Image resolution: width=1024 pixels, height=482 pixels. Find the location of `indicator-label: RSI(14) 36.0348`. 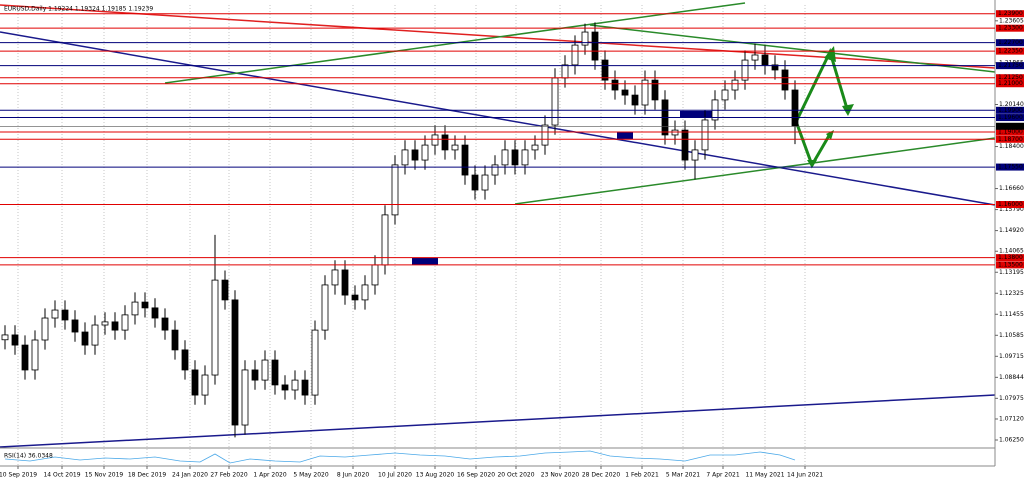

indicator-label: RSI(14) 36.0348 is located at coordinates (28, 456).